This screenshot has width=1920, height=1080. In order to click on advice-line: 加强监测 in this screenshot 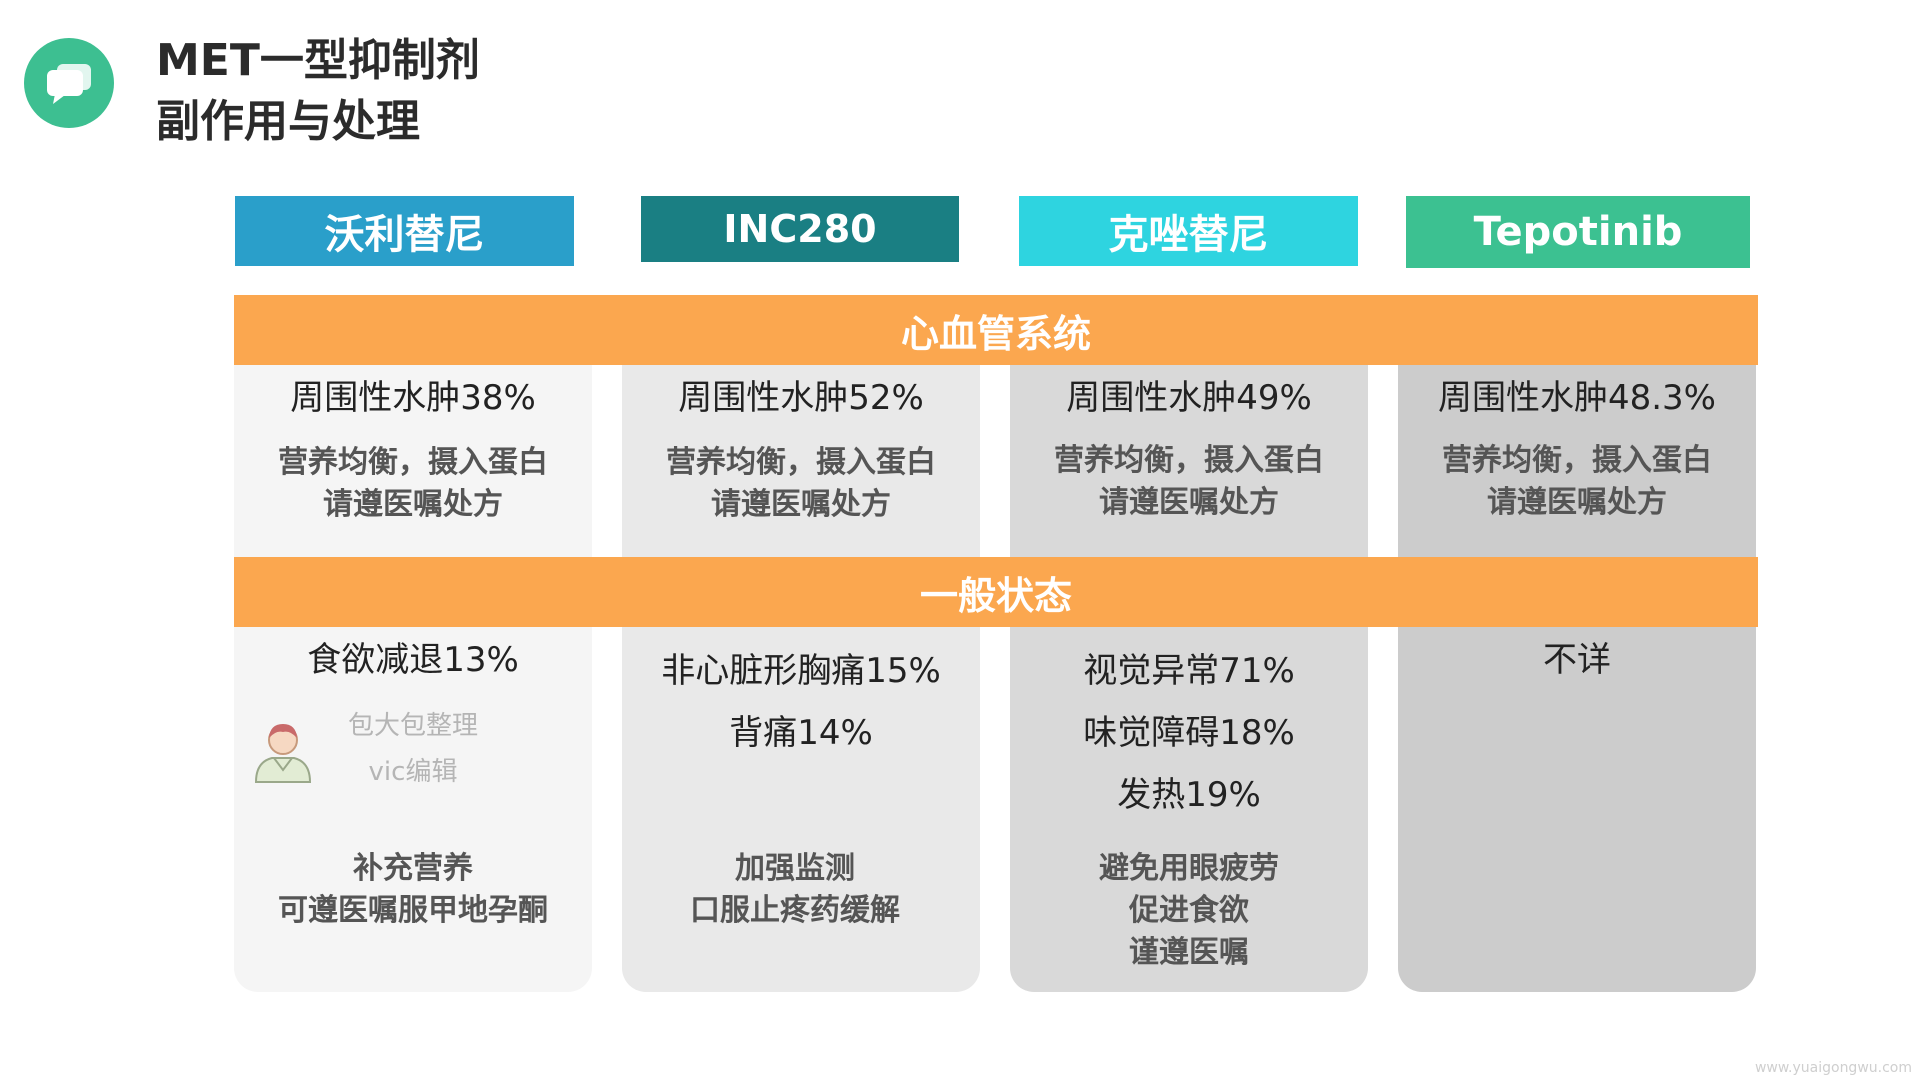, I will do `click(795, 868)`.